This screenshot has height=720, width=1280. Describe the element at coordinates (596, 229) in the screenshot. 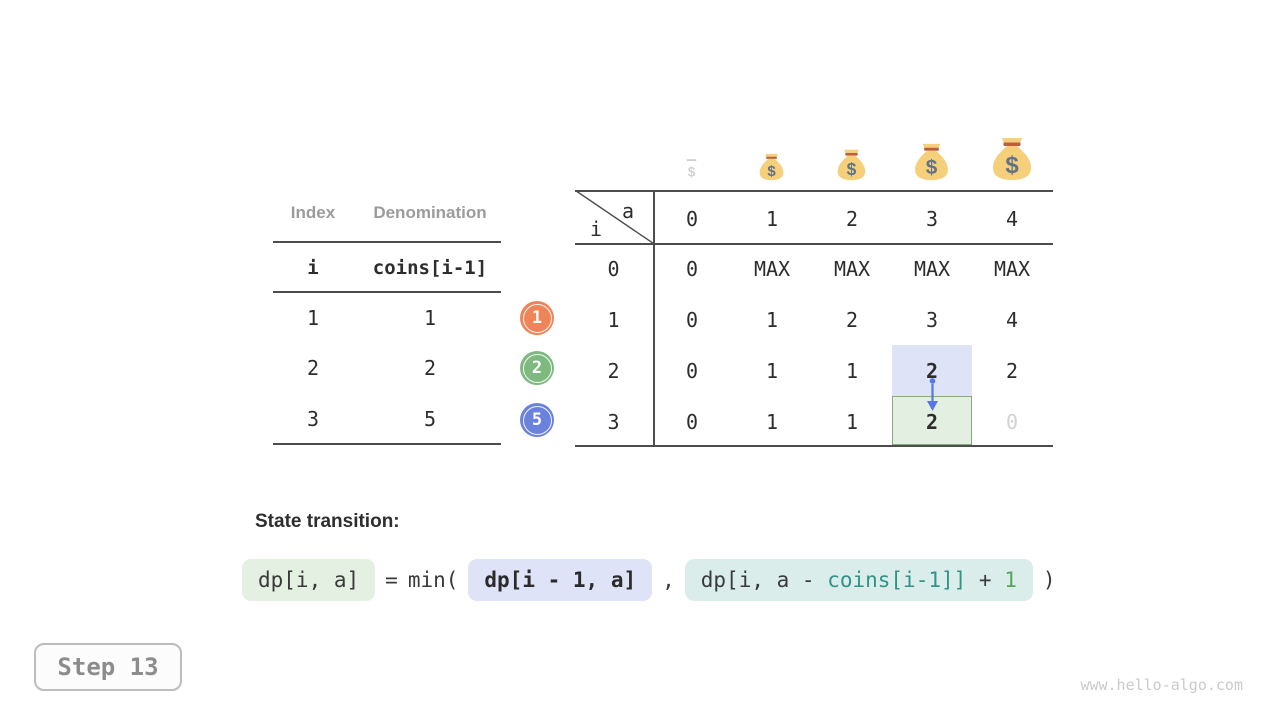

I see `dp-corner-row-var: i` at that location.